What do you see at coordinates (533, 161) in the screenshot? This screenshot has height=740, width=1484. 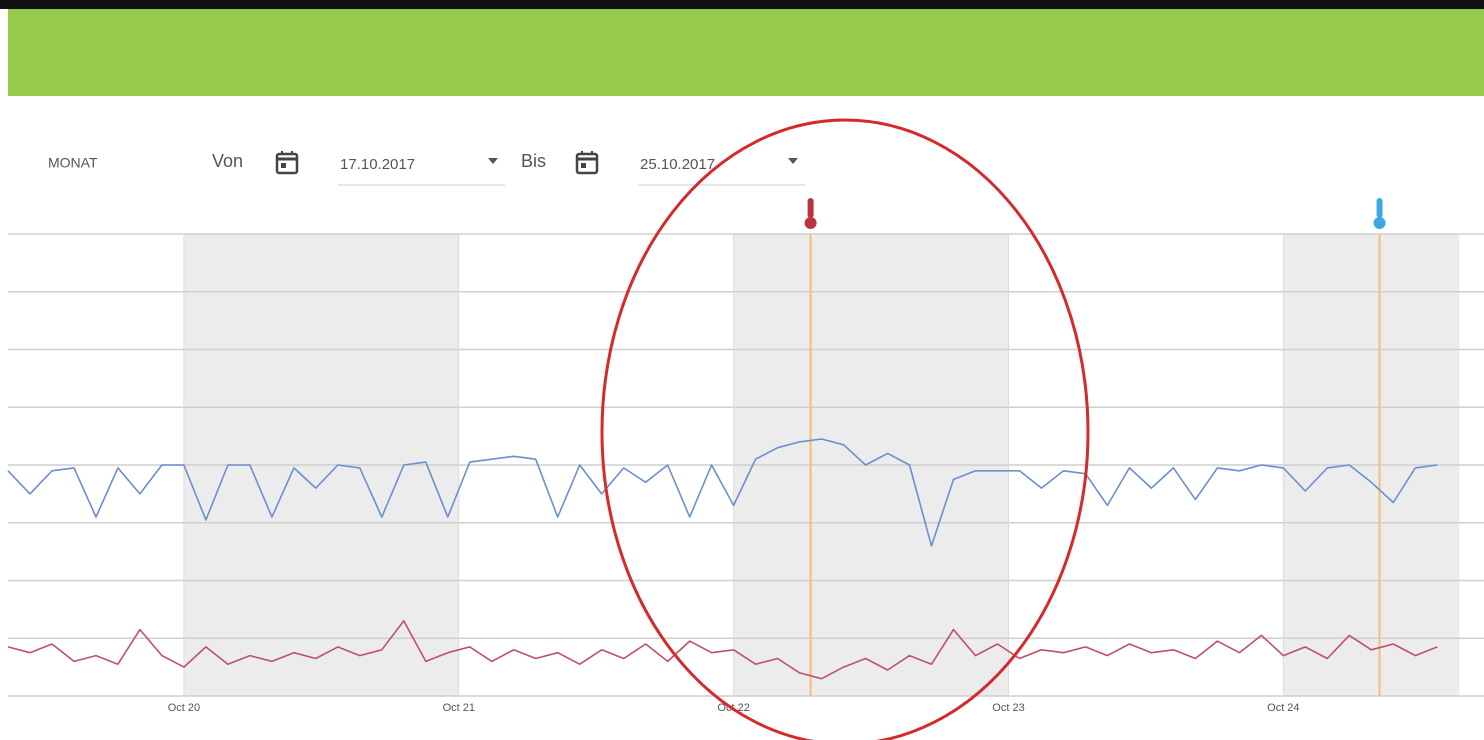 I see `to-label: Bis` at bounding box center [533, 161].